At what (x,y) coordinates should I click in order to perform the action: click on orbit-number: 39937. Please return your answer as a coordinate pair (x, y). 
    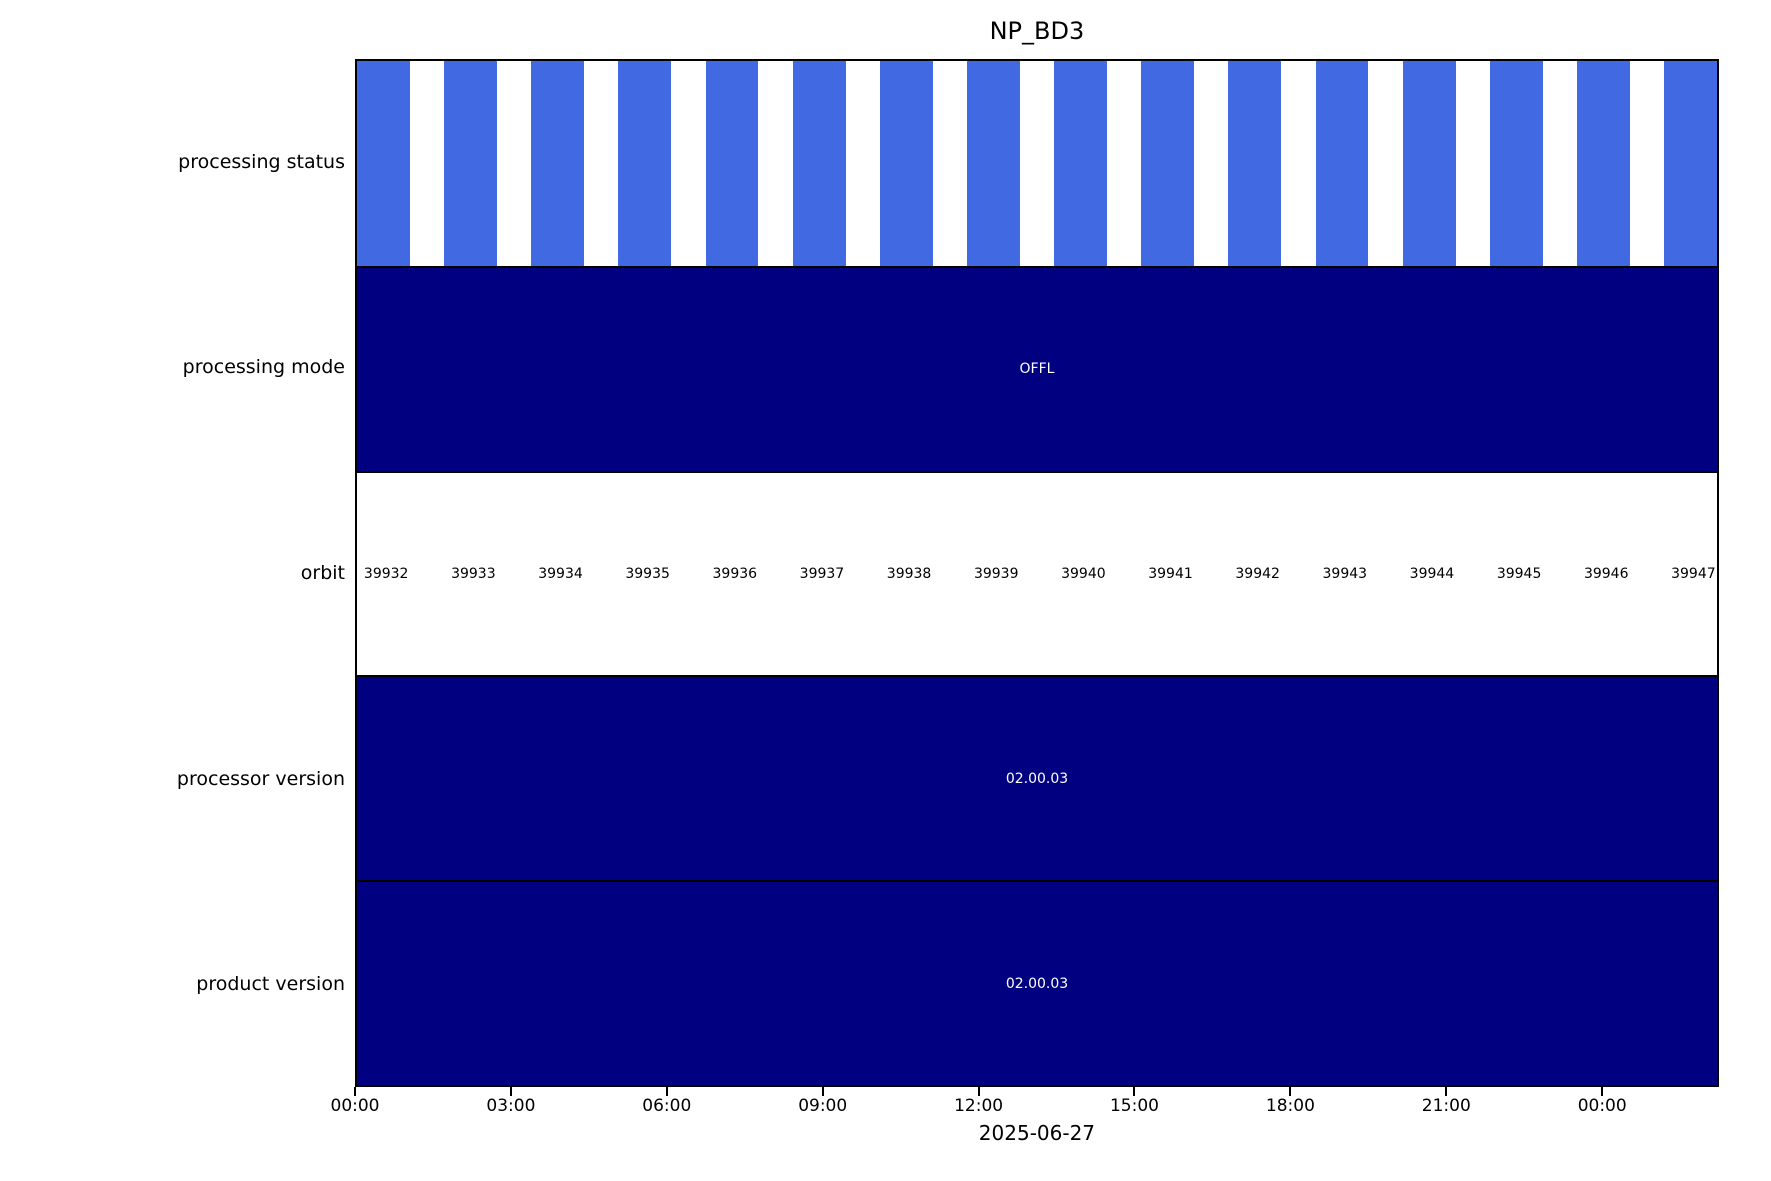
    Looking at the image, I should click on (822, 573).